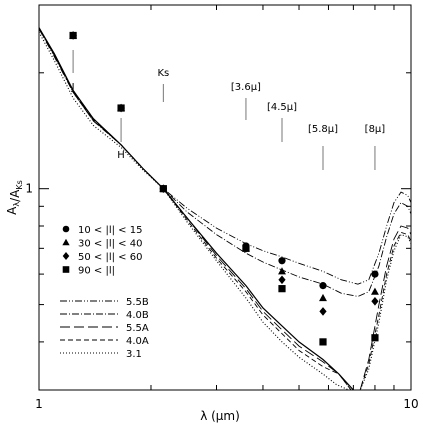 This screenshot has width=425, height=436. What do you see at coordinates (110, 257) in the screenshot?
I see `legend-label-50-l-60: 50 < |l| < 60` at bounding box center [110, 257].